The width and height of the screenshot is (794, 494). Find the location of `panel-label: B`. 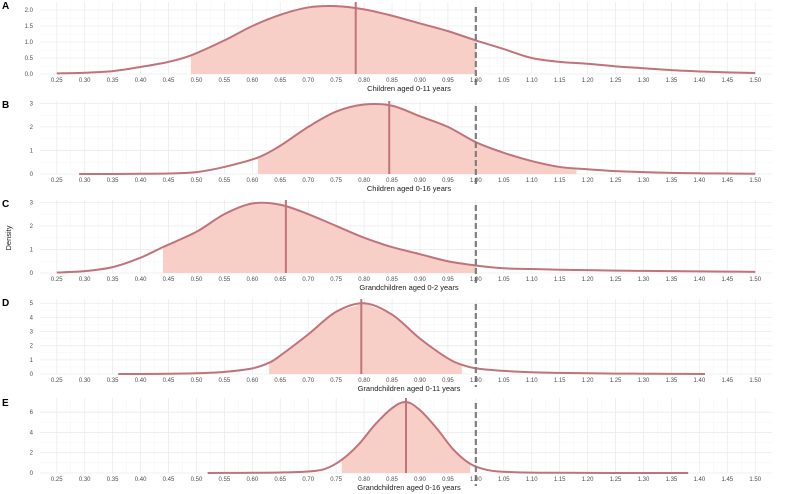

panel-label: B is located at coordinates (5, 105).